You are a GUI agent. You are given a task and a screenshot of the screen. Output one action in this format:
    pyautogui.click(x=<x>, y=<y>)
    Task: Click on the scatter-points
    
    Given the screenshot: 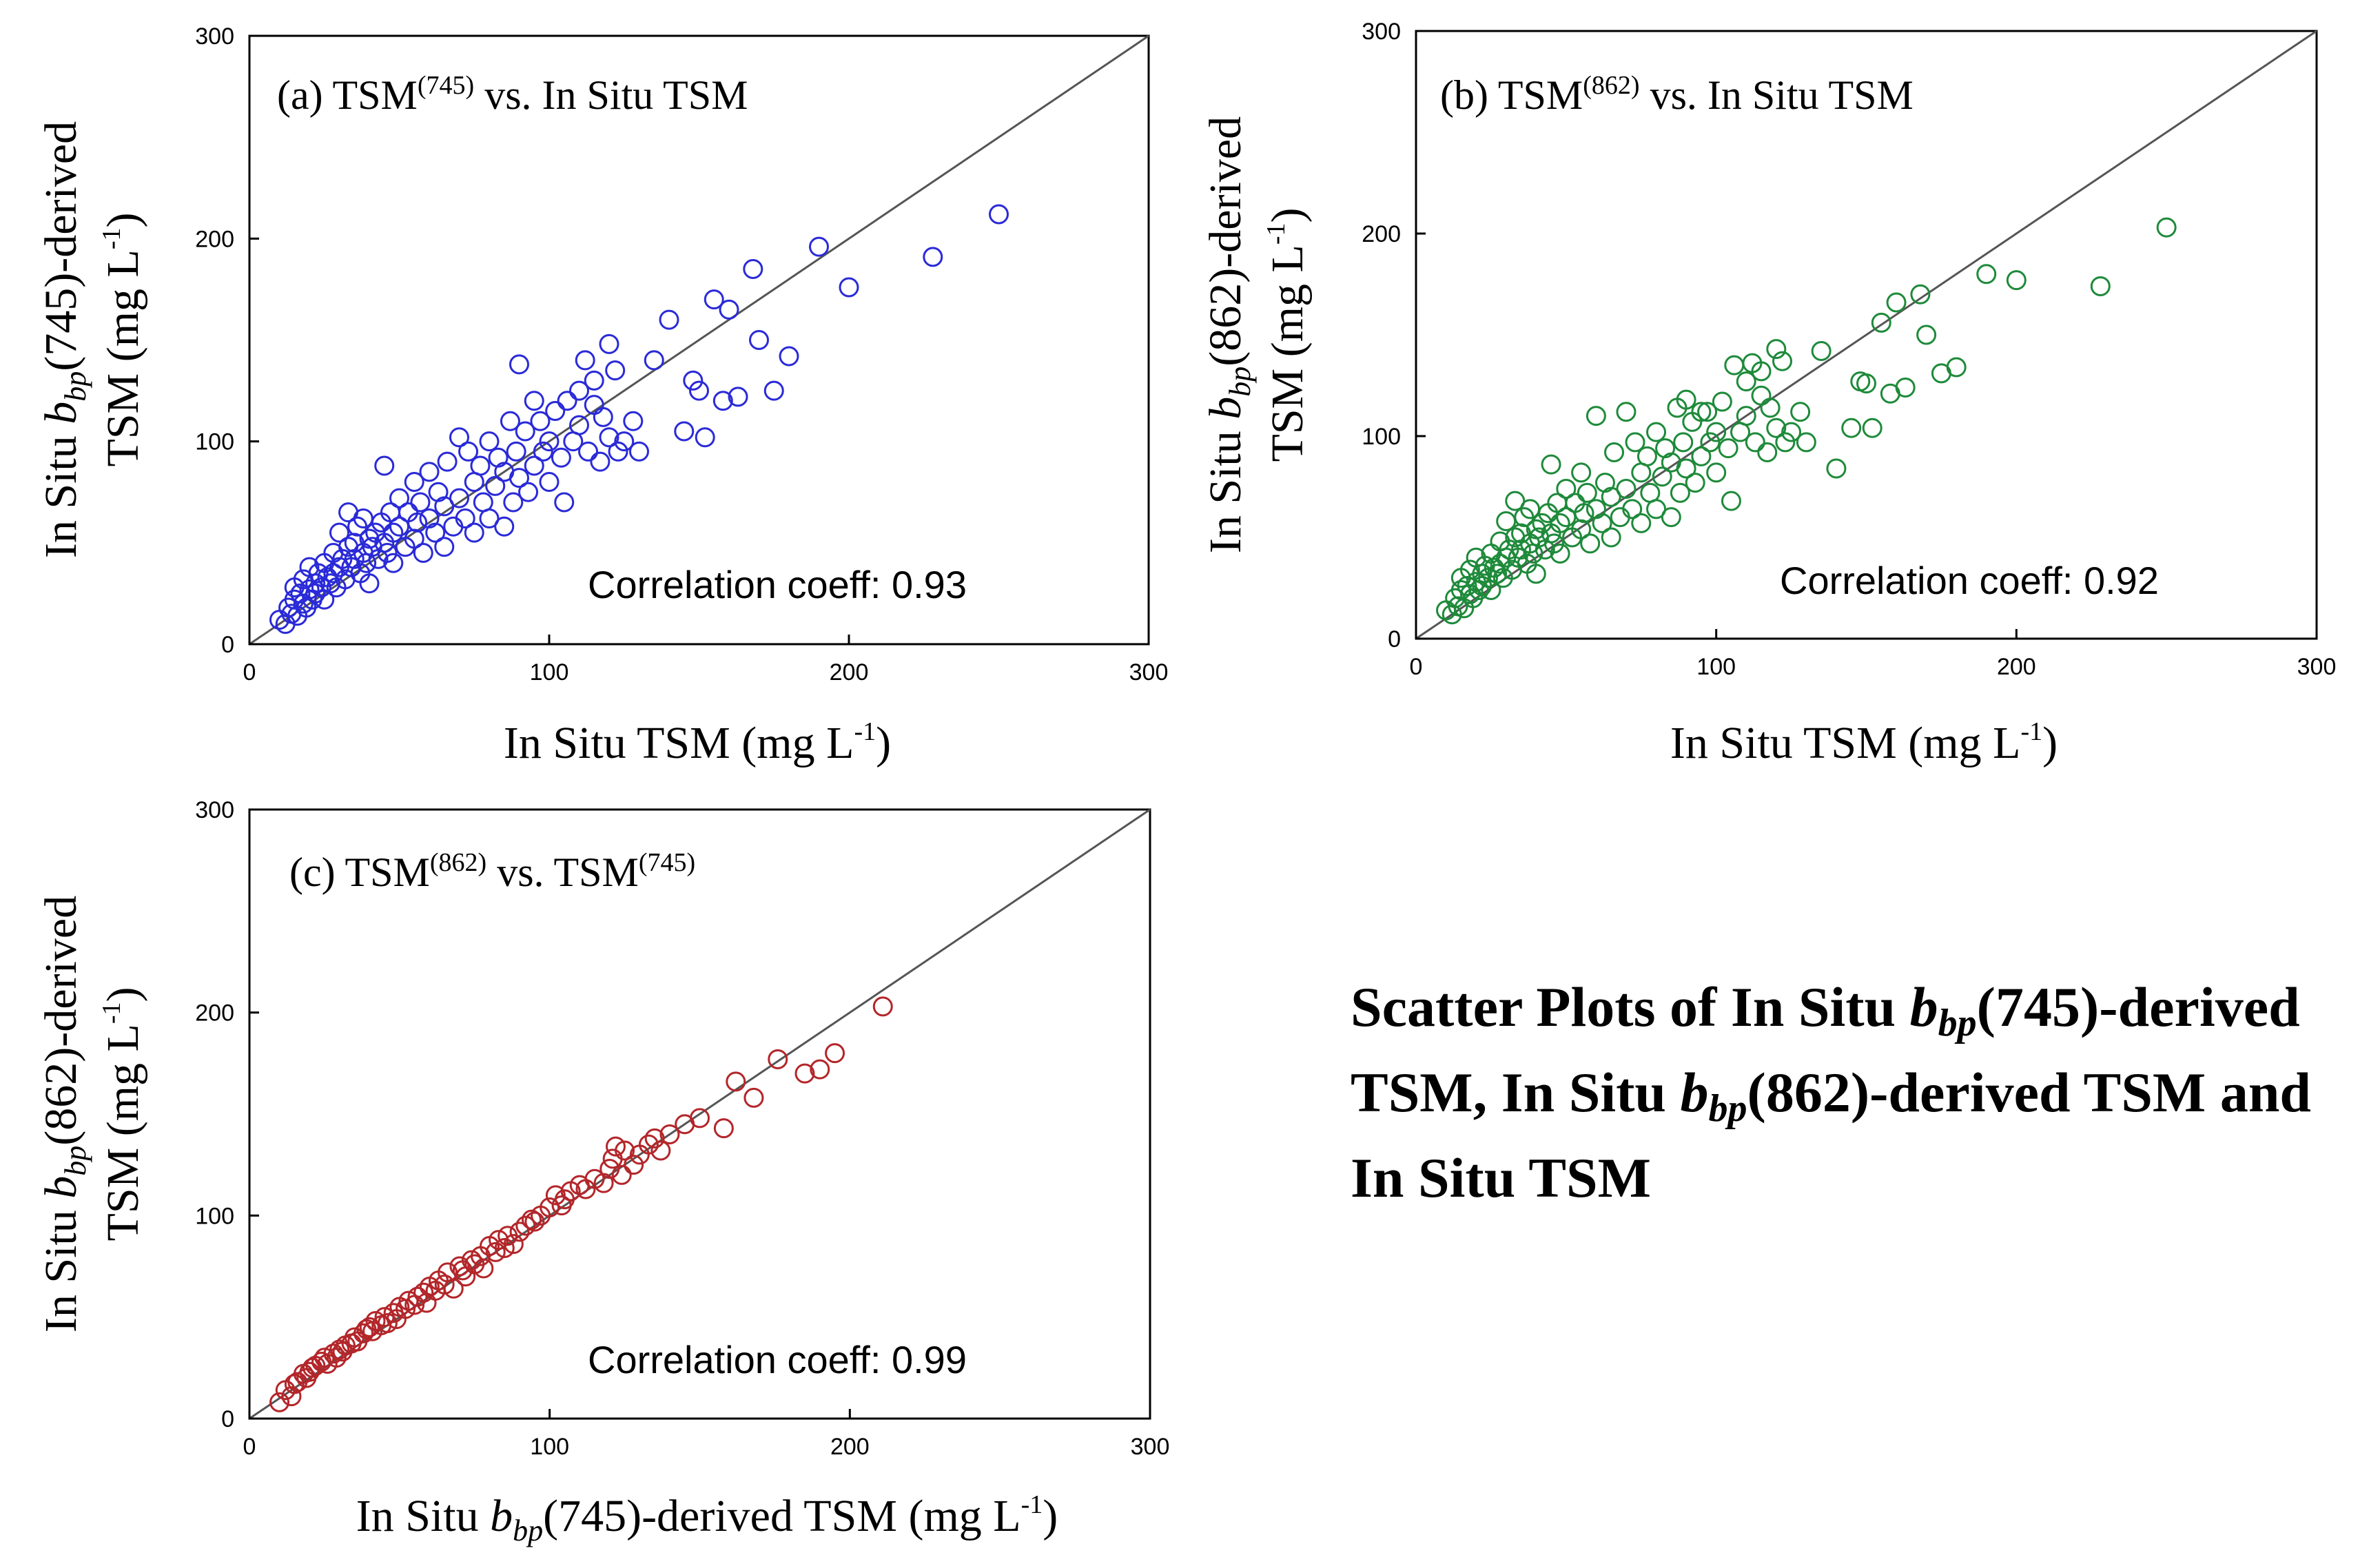 What is the action you would take?
    pyautogui.click(x=581, y=1204)
    